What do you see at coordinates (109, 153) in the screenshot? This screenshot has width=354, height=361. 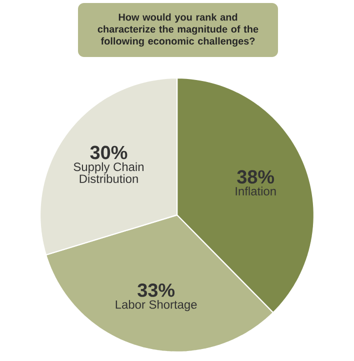 I see `data-label: 30%` at bounding box center [109, 153].